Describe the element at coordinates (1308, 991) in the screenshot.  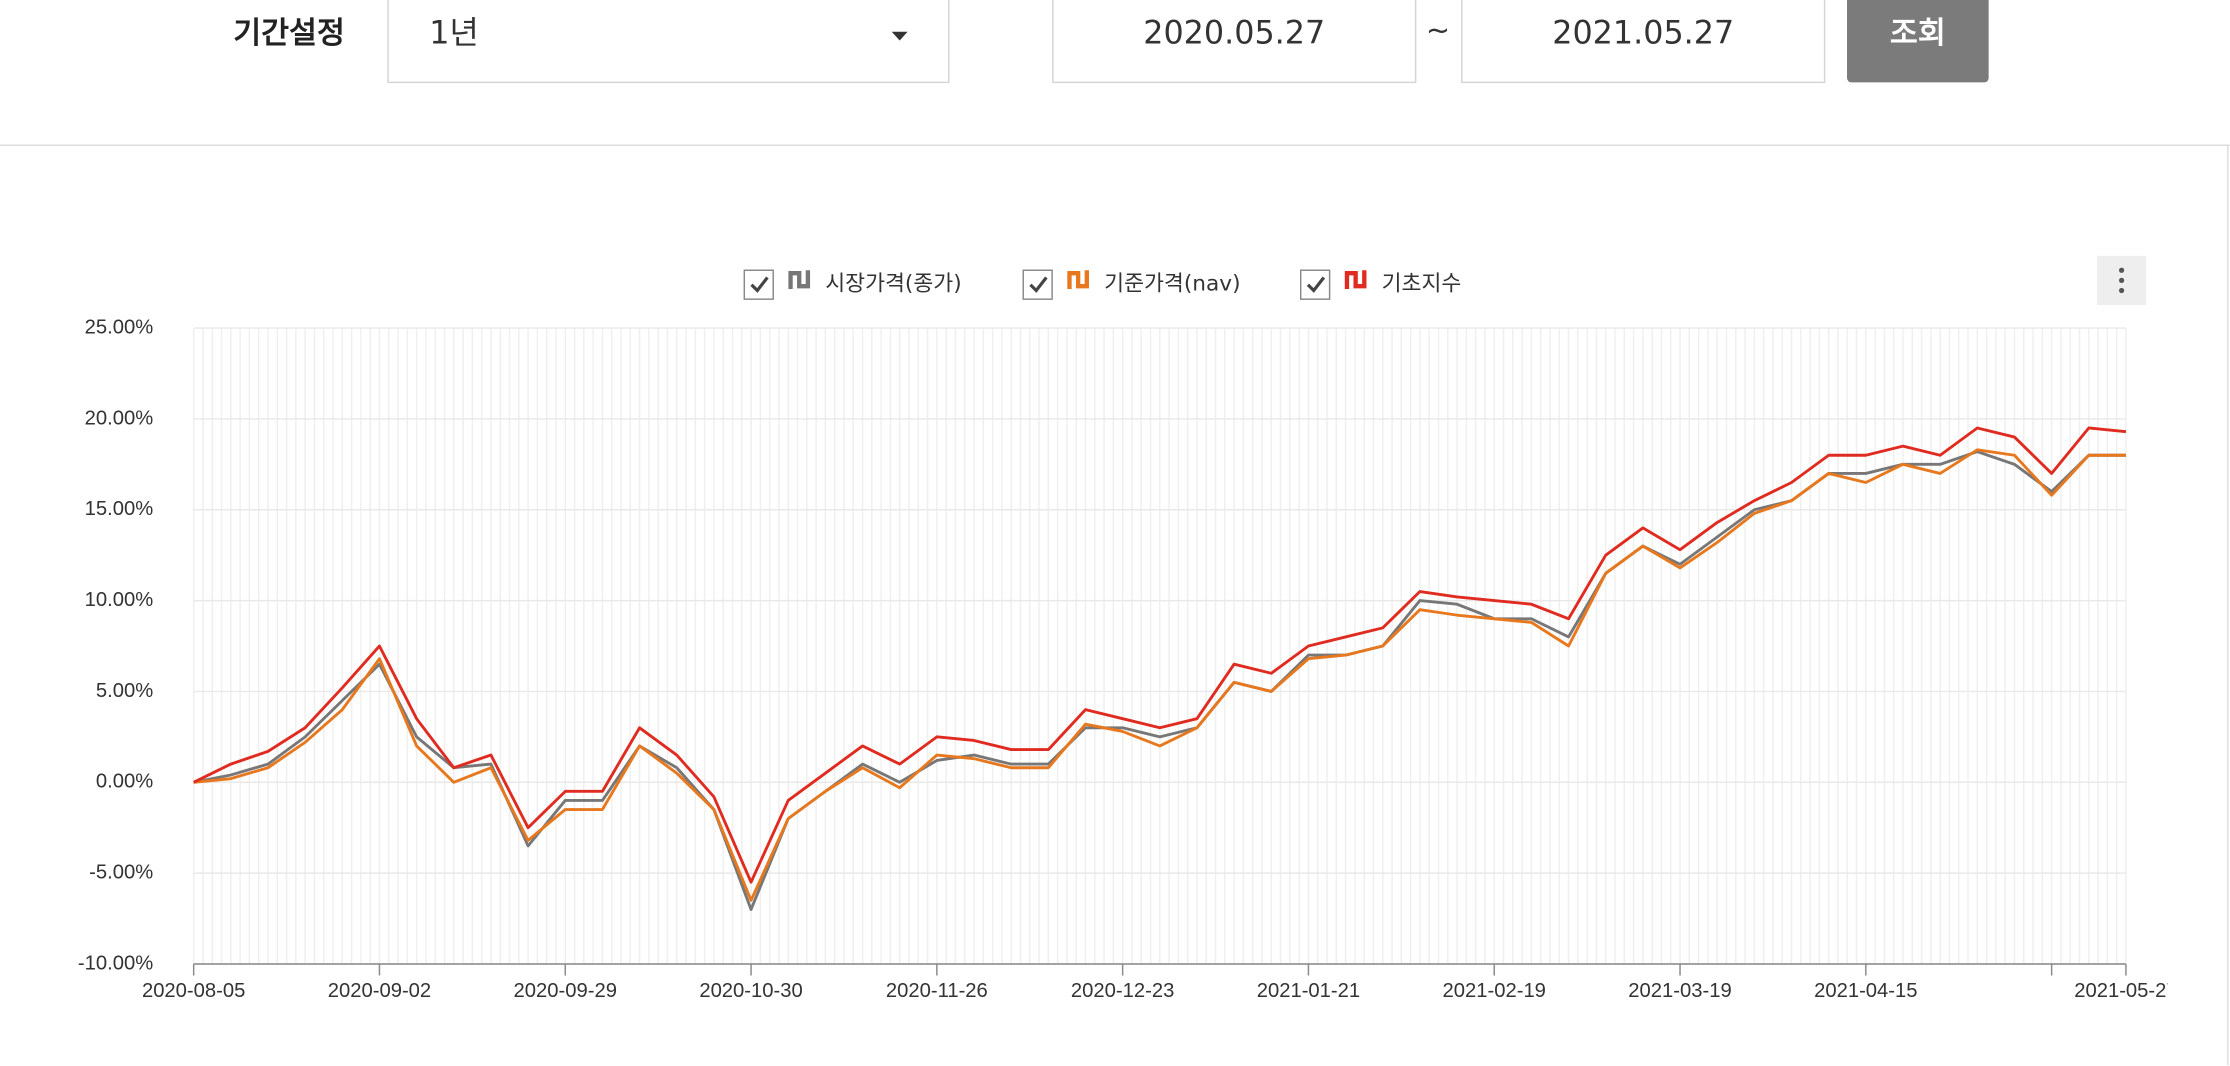
I see `x-tick-label: 2021-01-21` at that location.